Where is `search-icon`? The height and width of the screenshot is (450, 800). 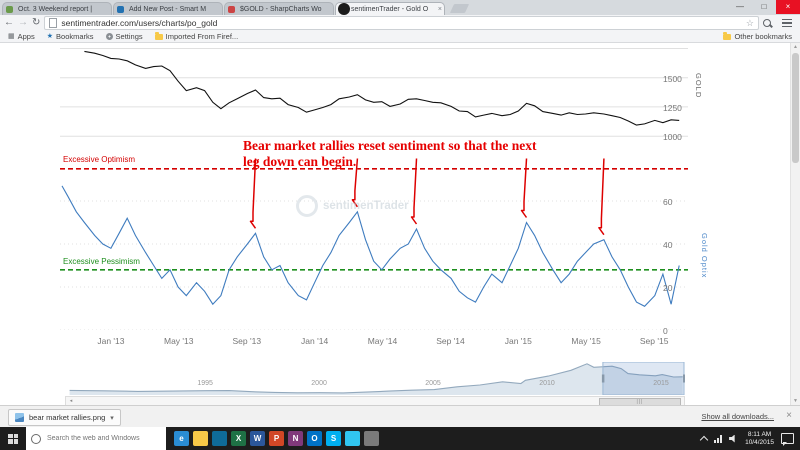
search-icon is located at coordinates (767, 23).